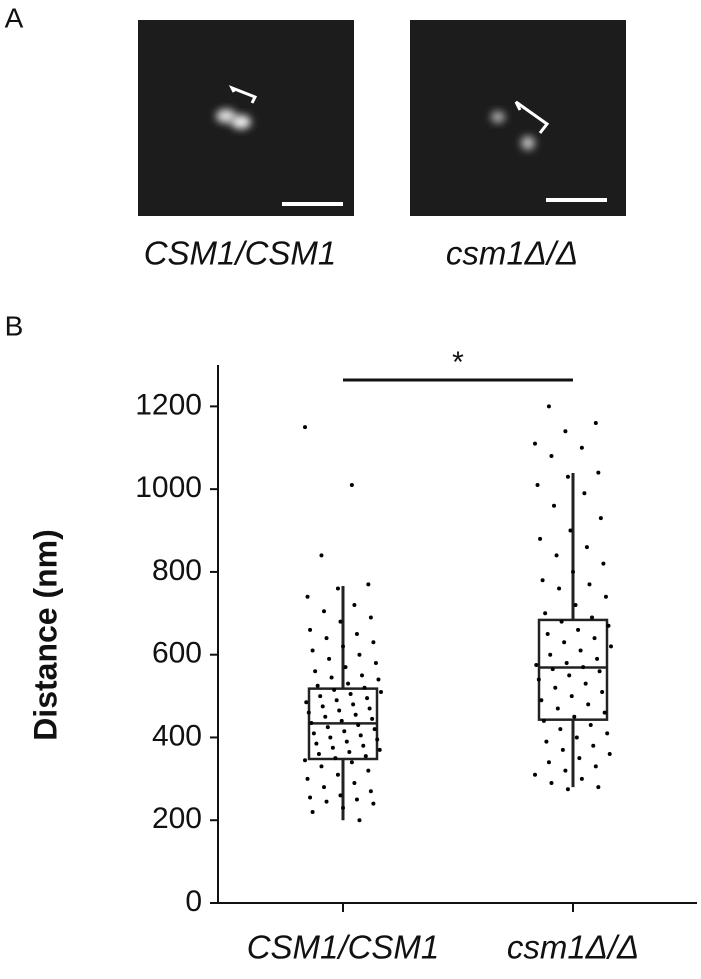  I want to click on y-tick-label: 400, so click(177, 735).